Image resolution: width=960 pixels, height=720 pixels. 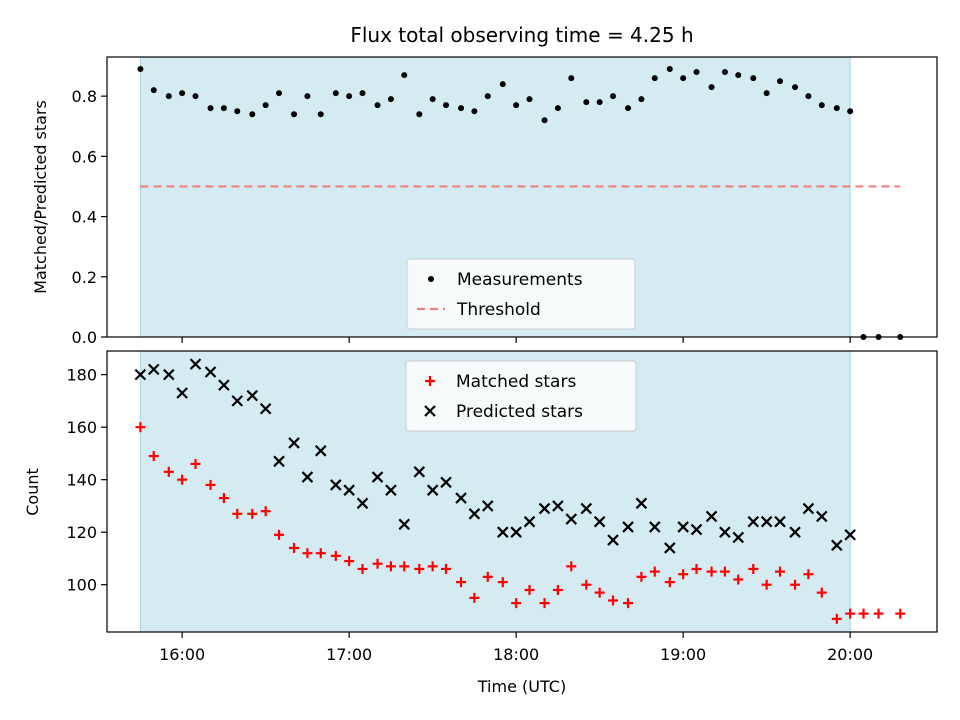 What do you see at coordinates (521, 294) in the screenshot?
I see `top-legend: Measurements Threshold` at bounding box center [521, 294].